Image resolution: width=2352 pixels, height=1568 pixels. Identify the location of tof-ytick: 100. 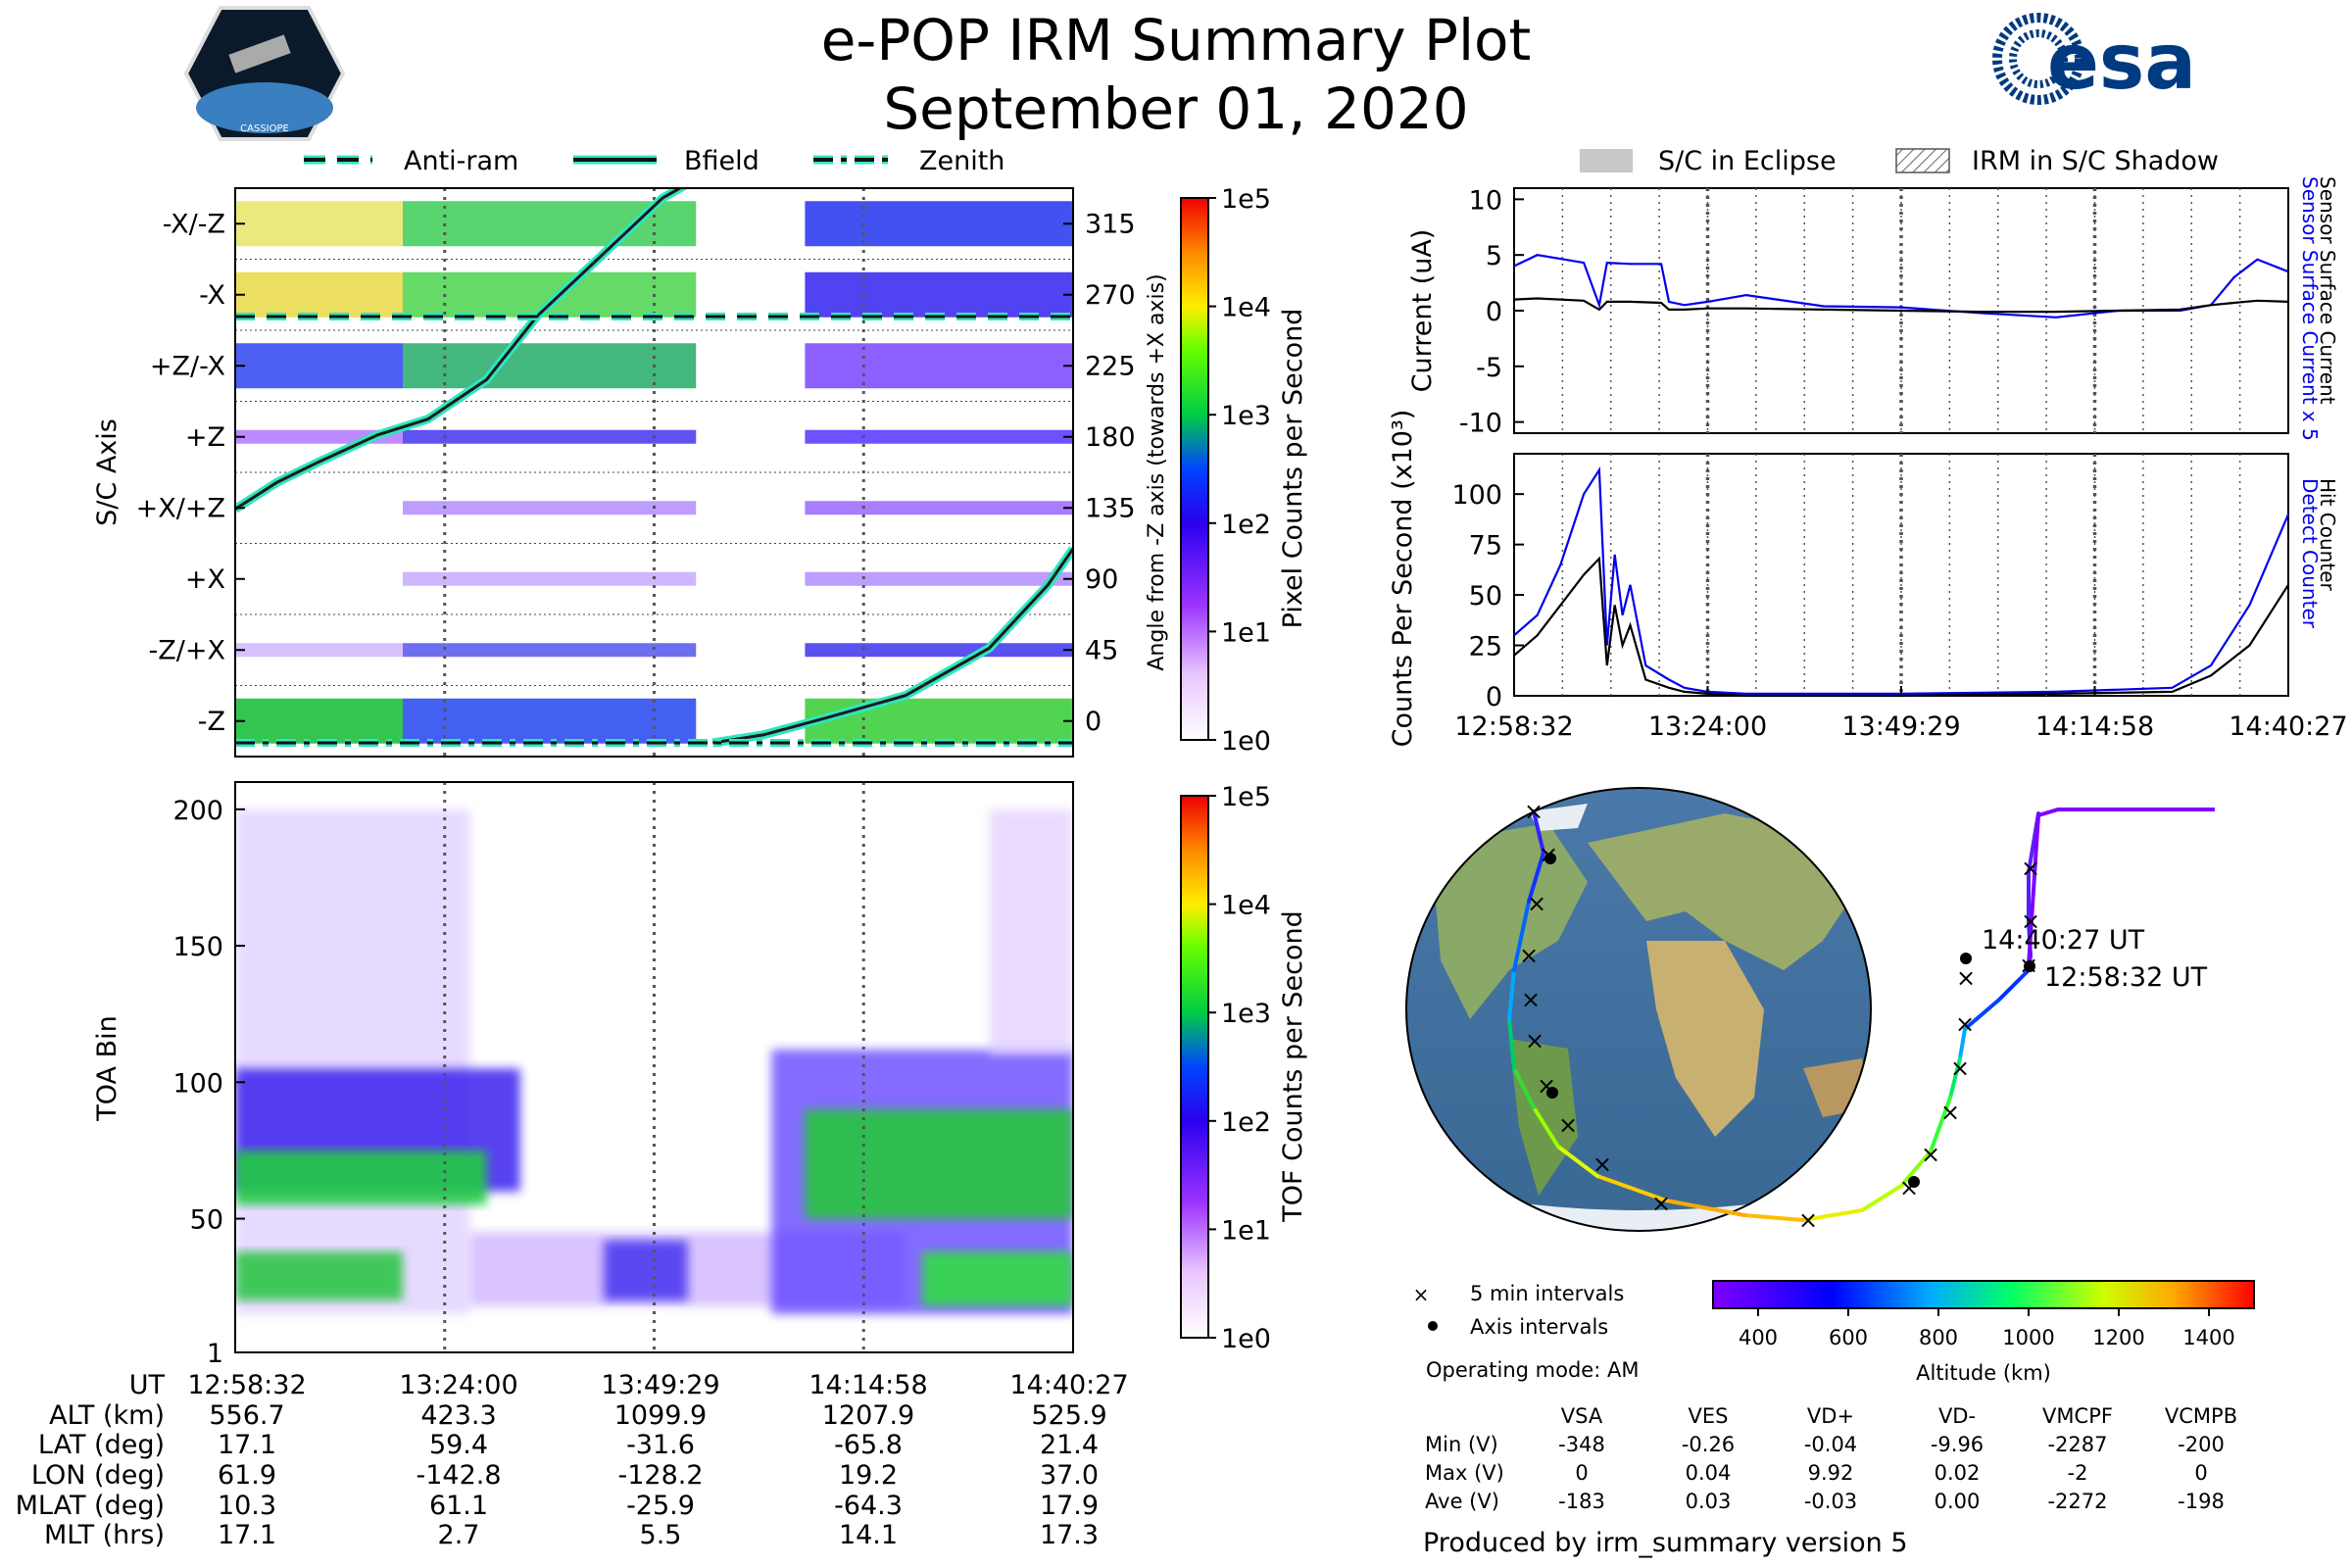
(197, 1083).